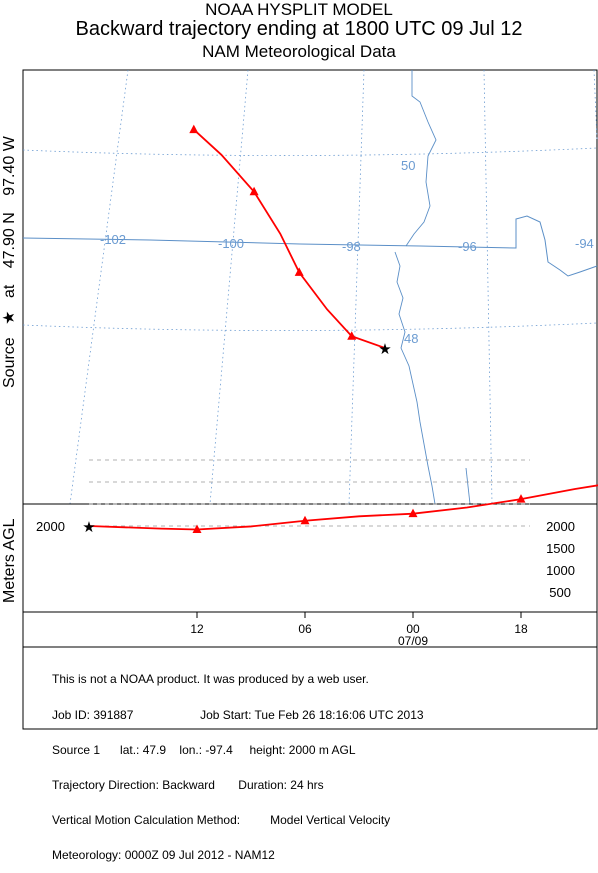 The width and height of the screenshot is (598, 873). I want to click on river-segment, so click(468, 486).